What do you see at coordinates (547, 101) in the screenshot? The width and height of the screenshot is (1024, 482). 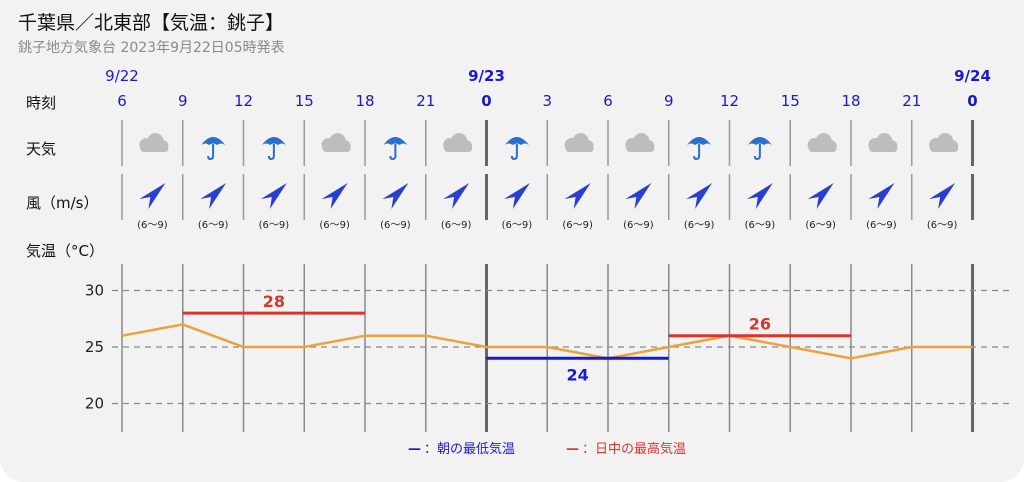 I see `hour-label: 3` at bounding box center [547, 101].